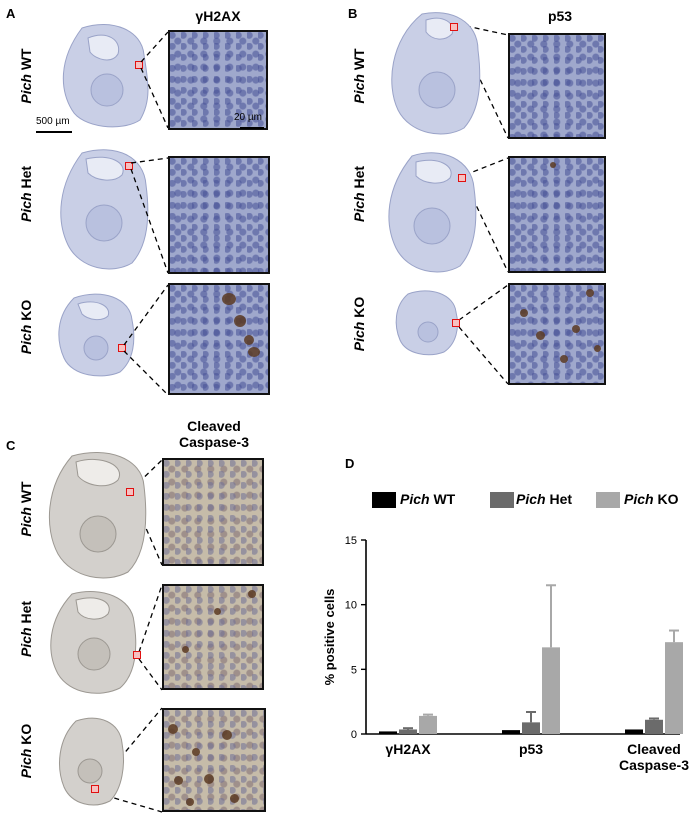 Image resolution: width=690 pixels, height=815 pixels. I want to click on panel-b-letter: B, so click(353, 13).